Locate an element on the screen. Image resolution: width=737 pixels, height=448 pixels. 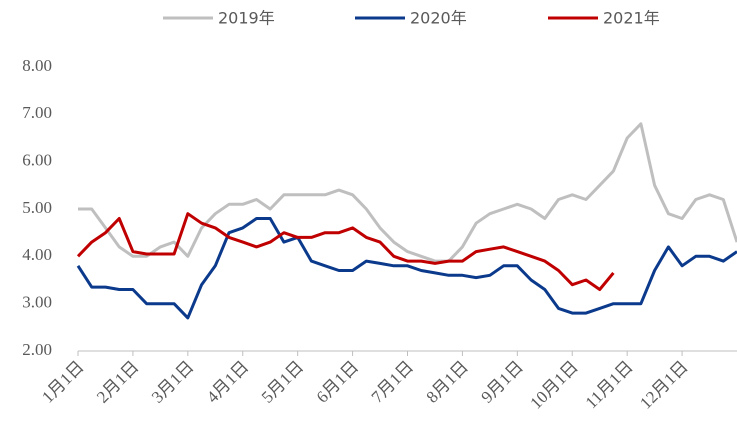
y-tick-label: 3.00 is located at coordinates (37, 302).